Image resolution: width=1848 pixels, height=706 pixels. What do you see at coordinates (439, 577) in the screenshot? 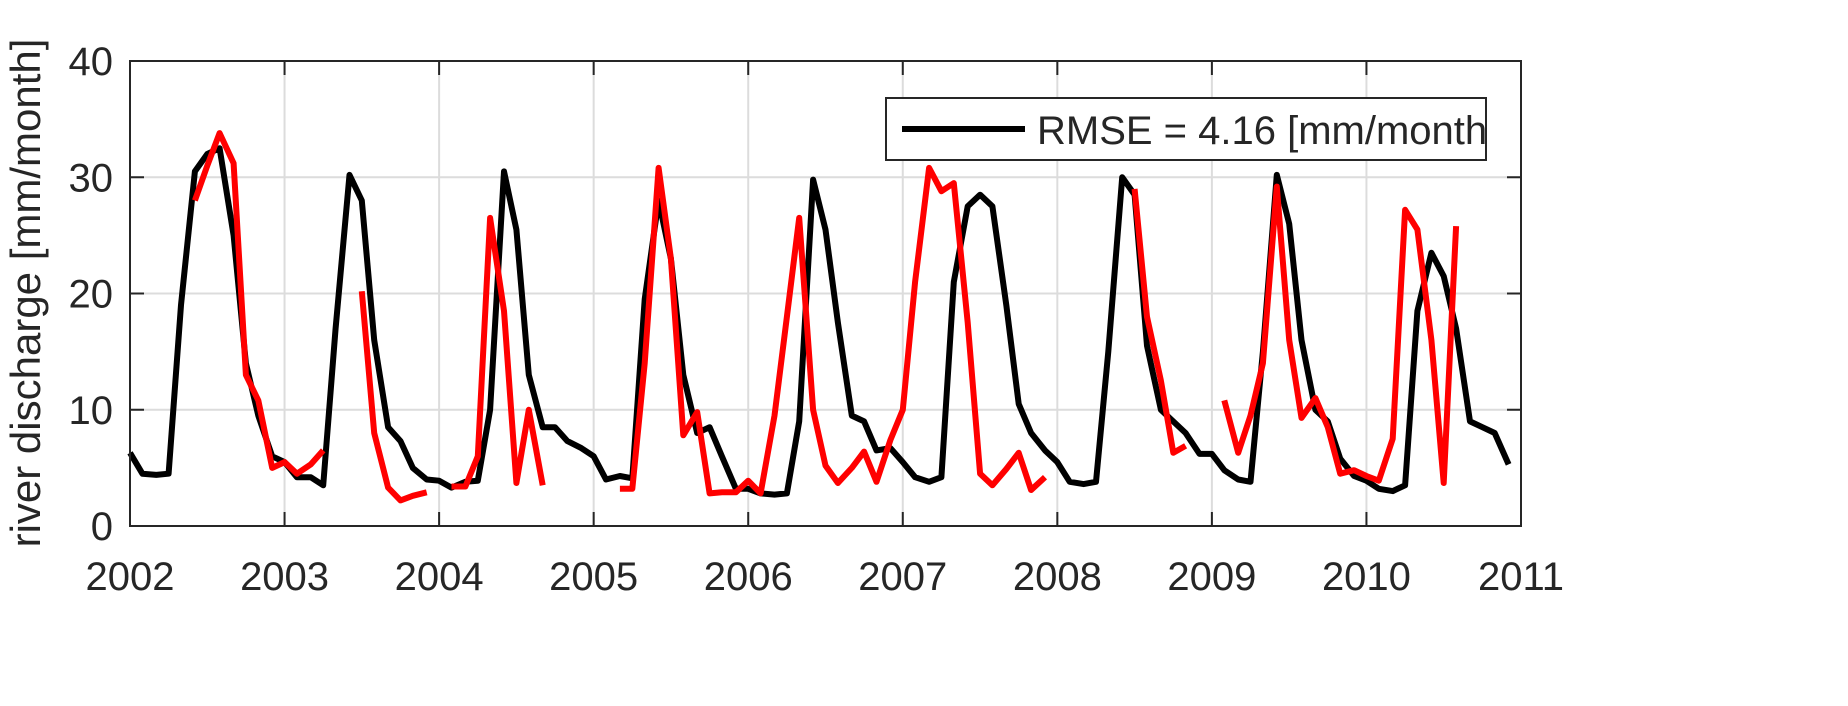
I see `x-tick-label: 2004` at bounding box center [439, 577].